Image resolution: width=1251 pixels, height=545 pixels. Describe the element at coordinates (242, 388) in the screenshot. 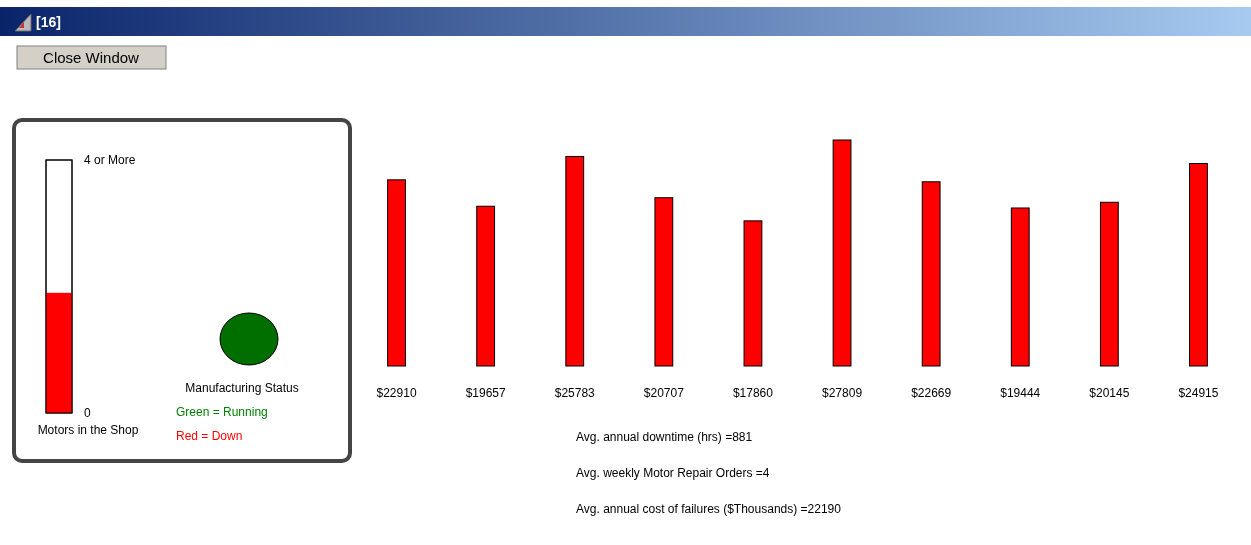

I see `text: Manufacturing Status` at that location.